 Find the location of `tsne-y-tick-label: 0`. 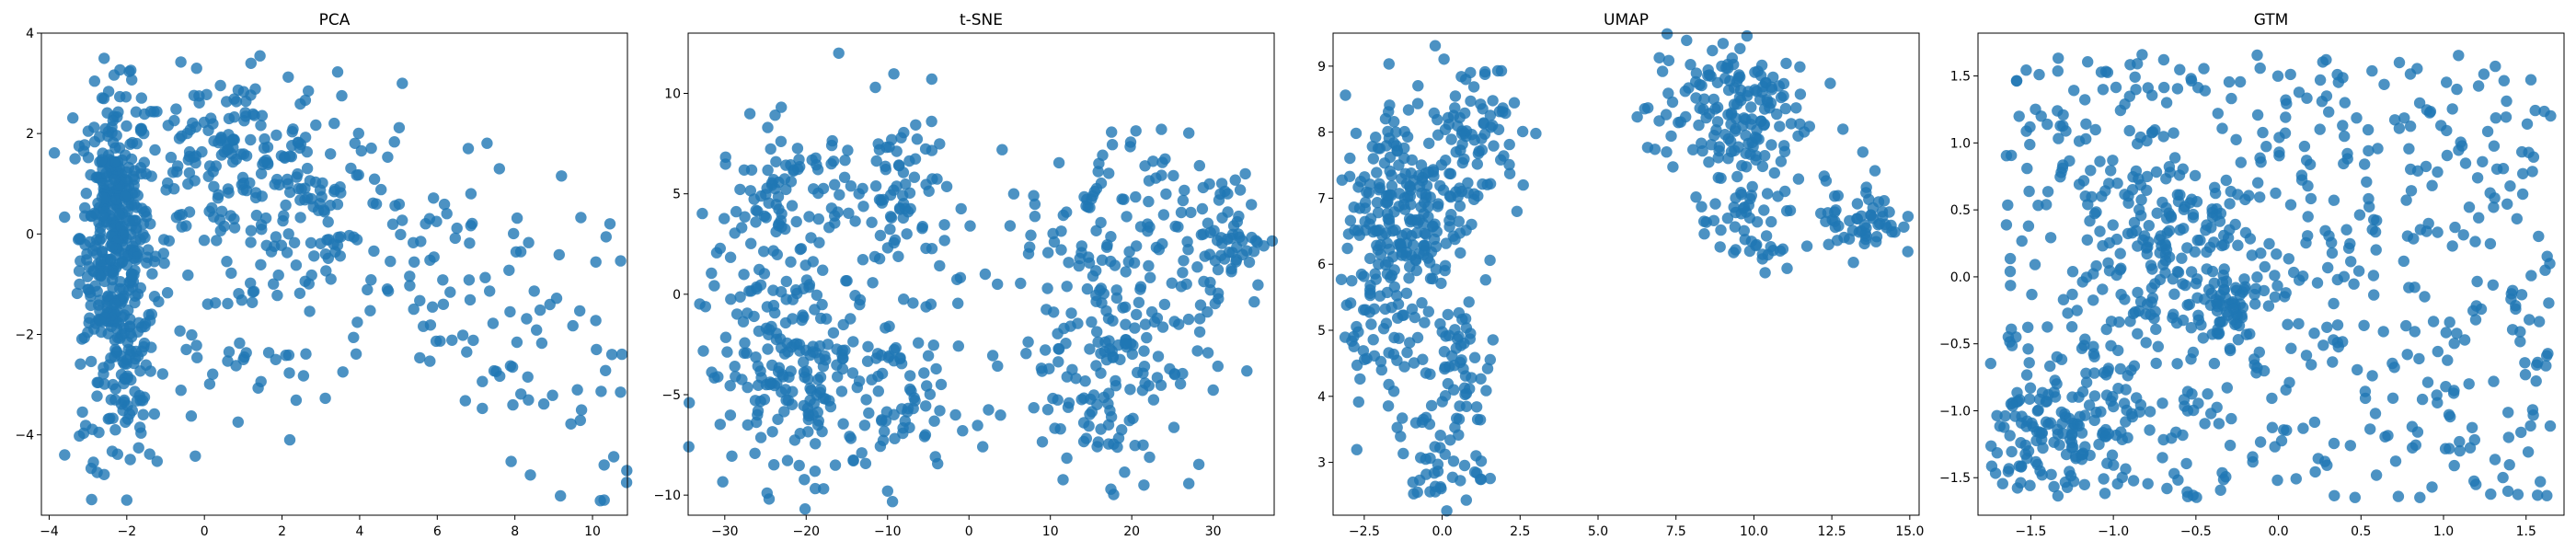

tsne-y-tick-label: 0 is located at coordinates (677, 295).